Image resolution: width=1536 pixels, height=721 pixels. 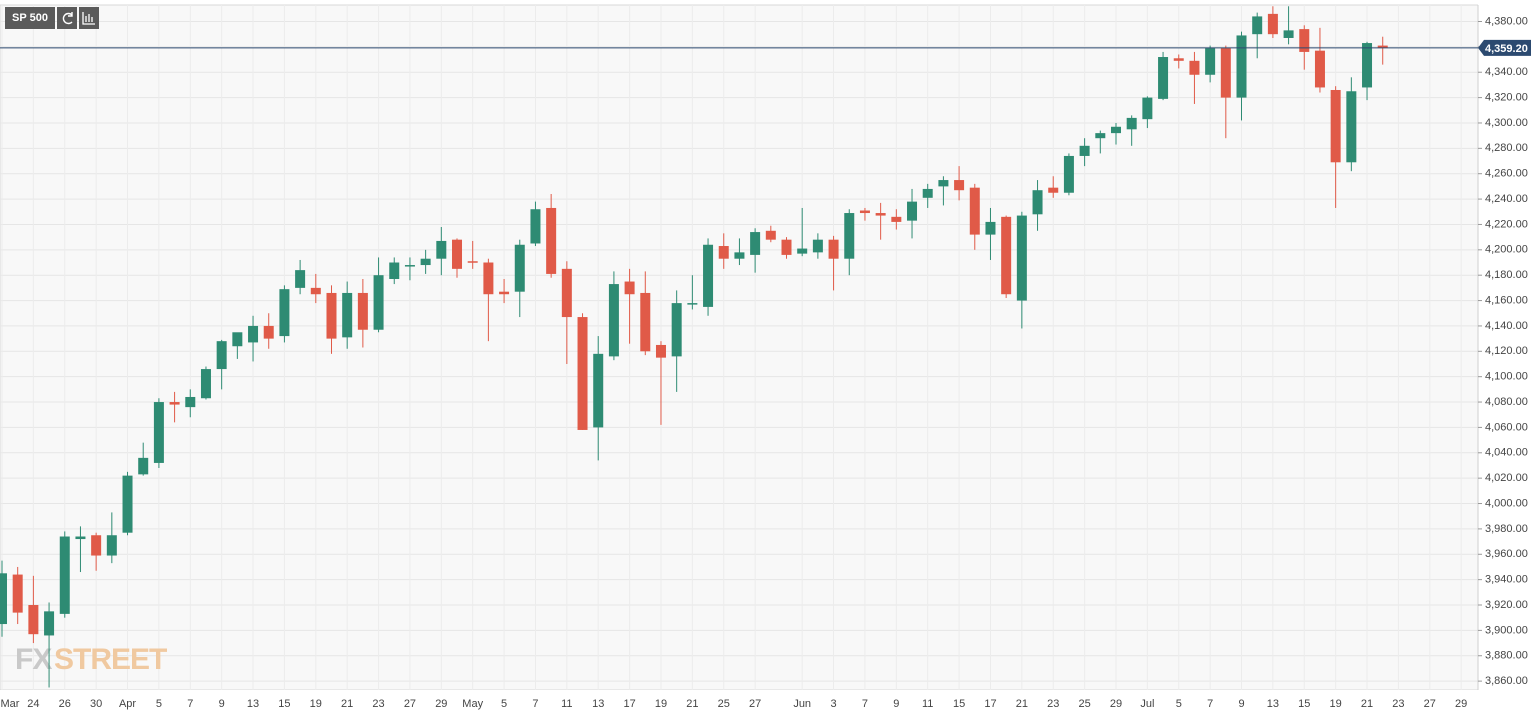 What do you see at coordinates (1506, 503) in the screenshot?
I see `y-tick-label: 4,000.00` at bounding box center [1506, 503].